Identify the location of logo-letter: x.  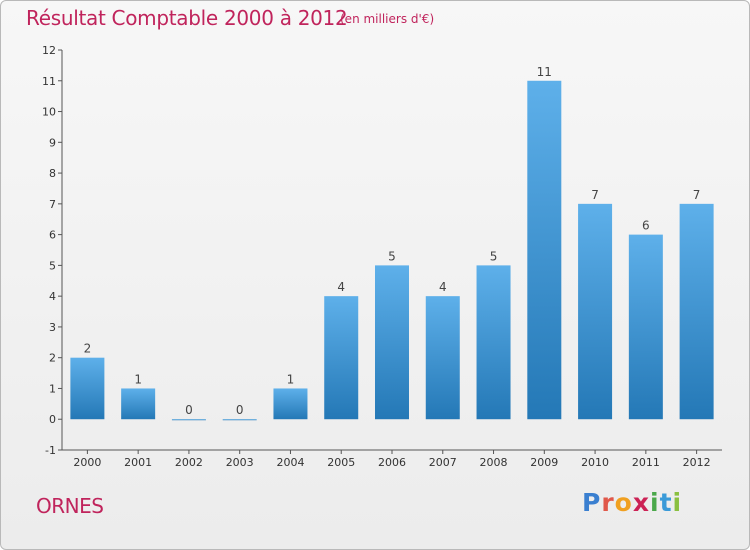
(641, 502).